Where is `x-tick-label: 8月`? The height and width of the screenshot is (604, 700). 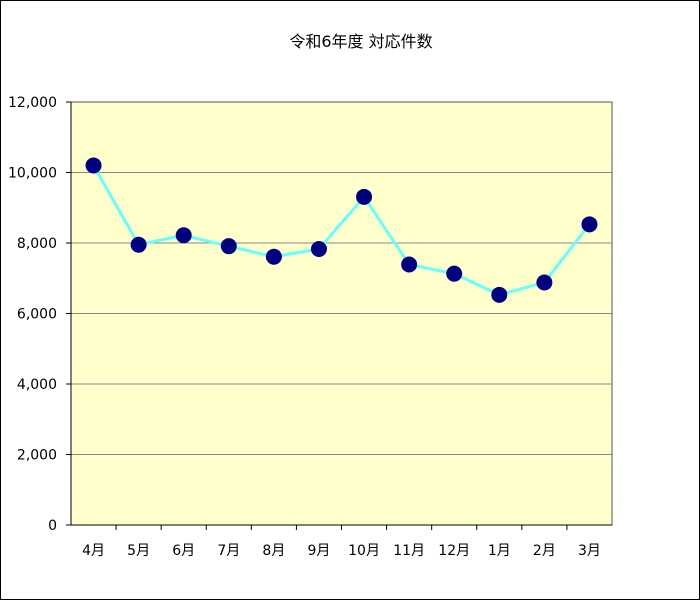
x-tick-label: 8月 is located at coordinates (273, 551).